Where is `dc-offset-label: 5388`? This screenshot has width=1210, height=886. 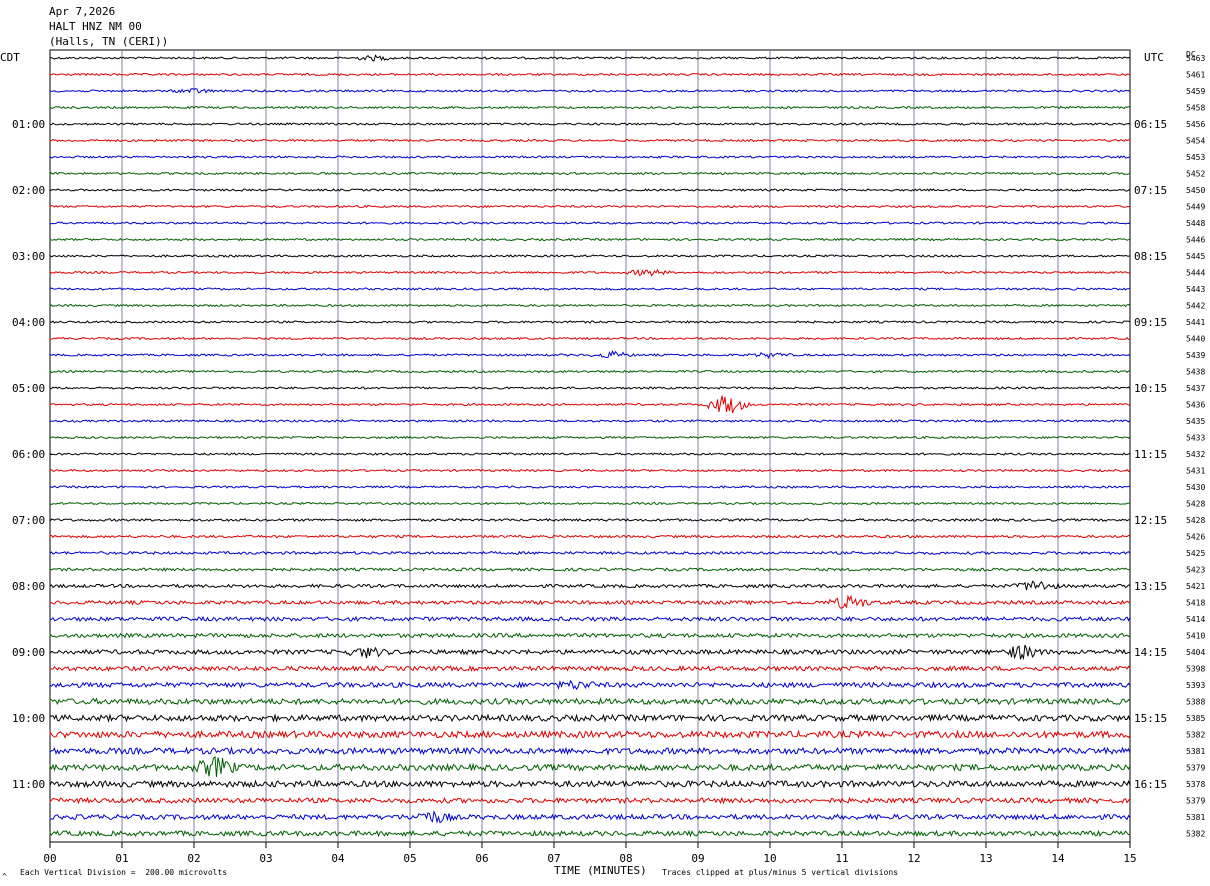 dc-offset-label: 5388 is located at coordinates (1195, 702).